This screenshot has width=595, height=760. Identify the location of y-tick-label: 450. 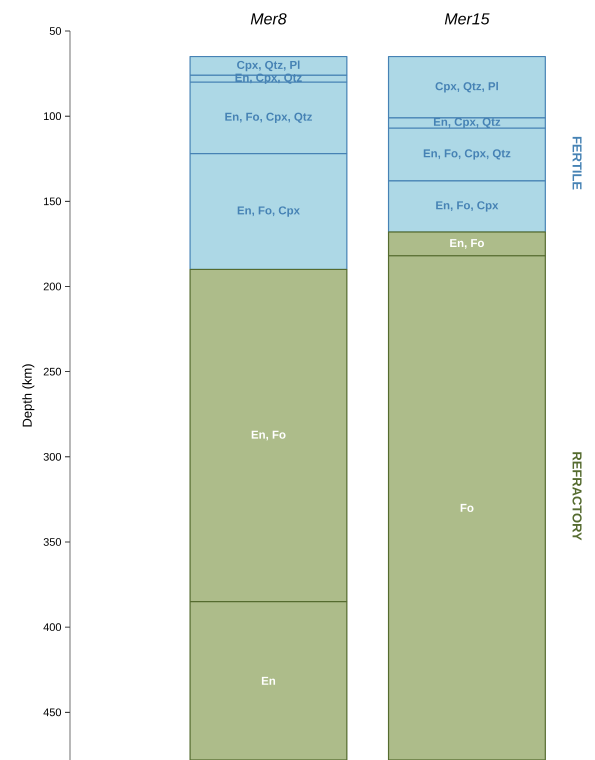
(52, 712).